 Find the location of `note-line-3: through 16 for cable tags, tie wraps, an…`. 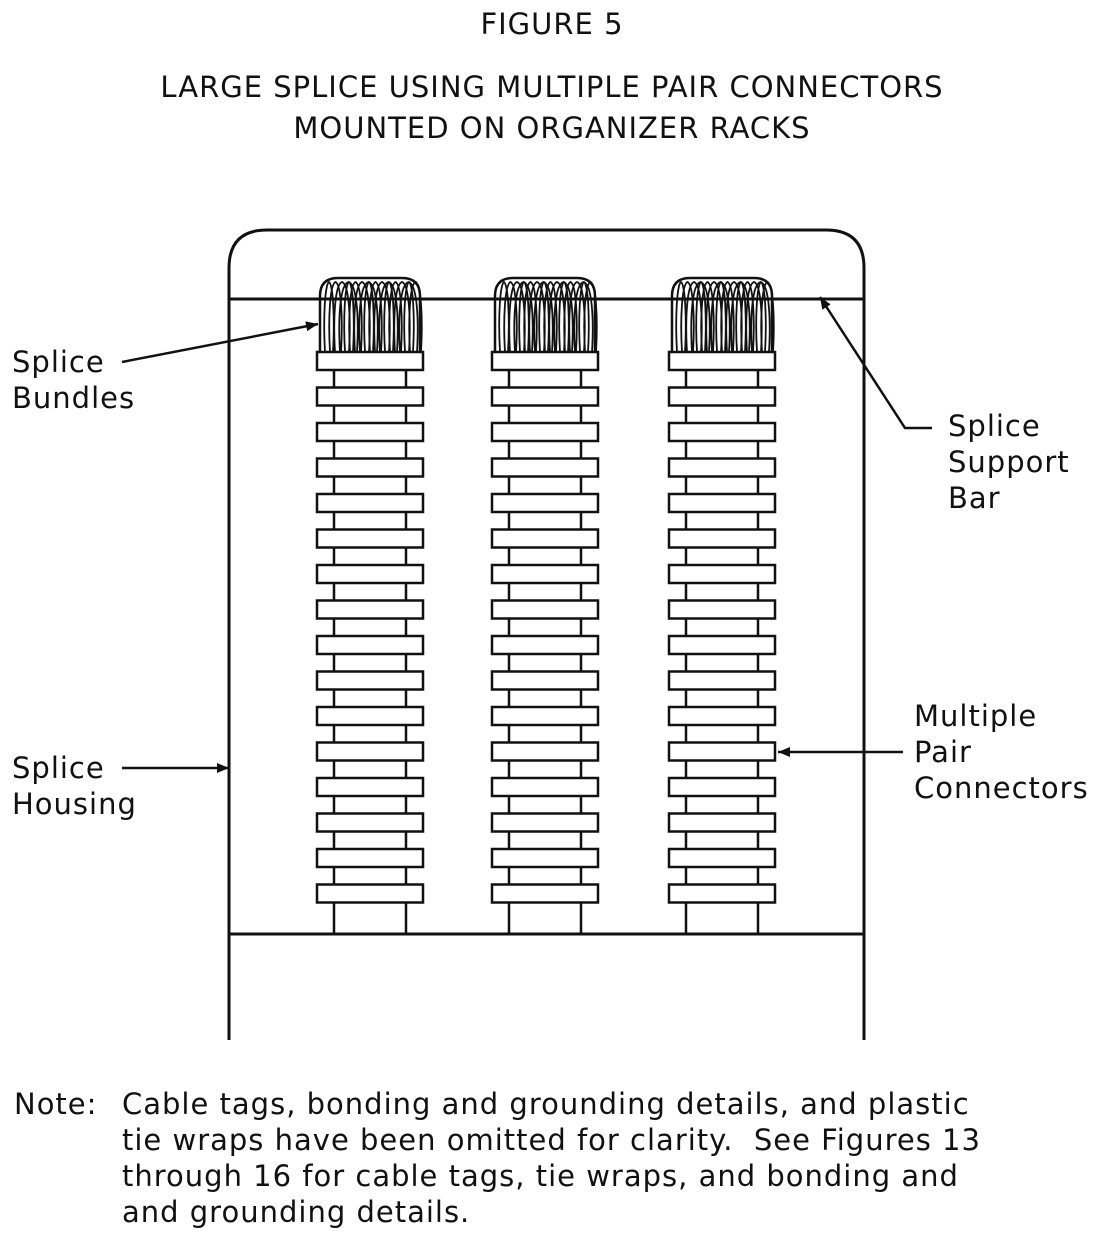

note-line-3: through 16 for cable tags, tie wraps, an… is located at coordinates (540, 1176).